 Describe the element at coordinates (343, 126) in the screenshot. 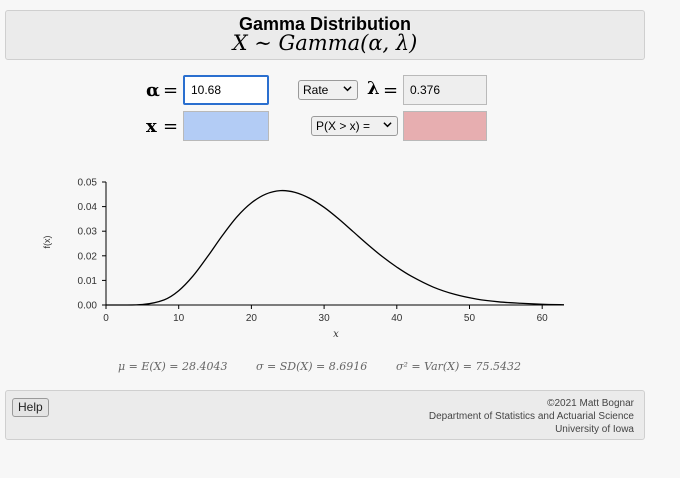

I see `probability-type-select-value: P(X > x) =` at that location.